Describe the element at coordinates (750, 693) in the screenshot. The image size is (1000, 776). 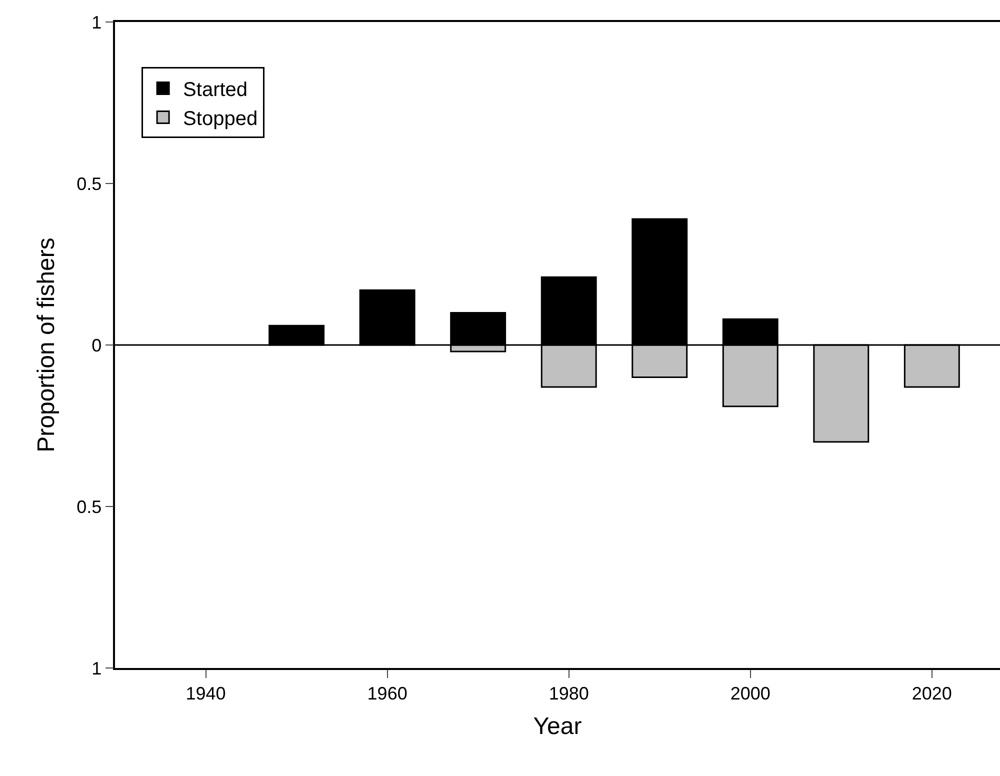
I see `x-tick-label: 2000` at that location.